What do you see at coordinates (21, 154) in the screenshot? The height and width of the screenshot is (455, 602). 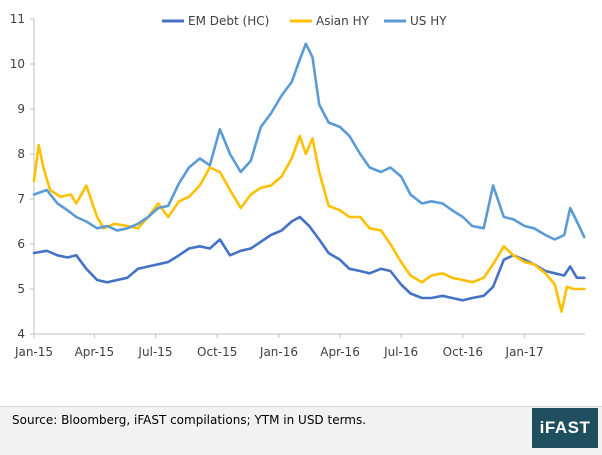 I see `y-tick-label: 8` at bounding box center [21, 154].